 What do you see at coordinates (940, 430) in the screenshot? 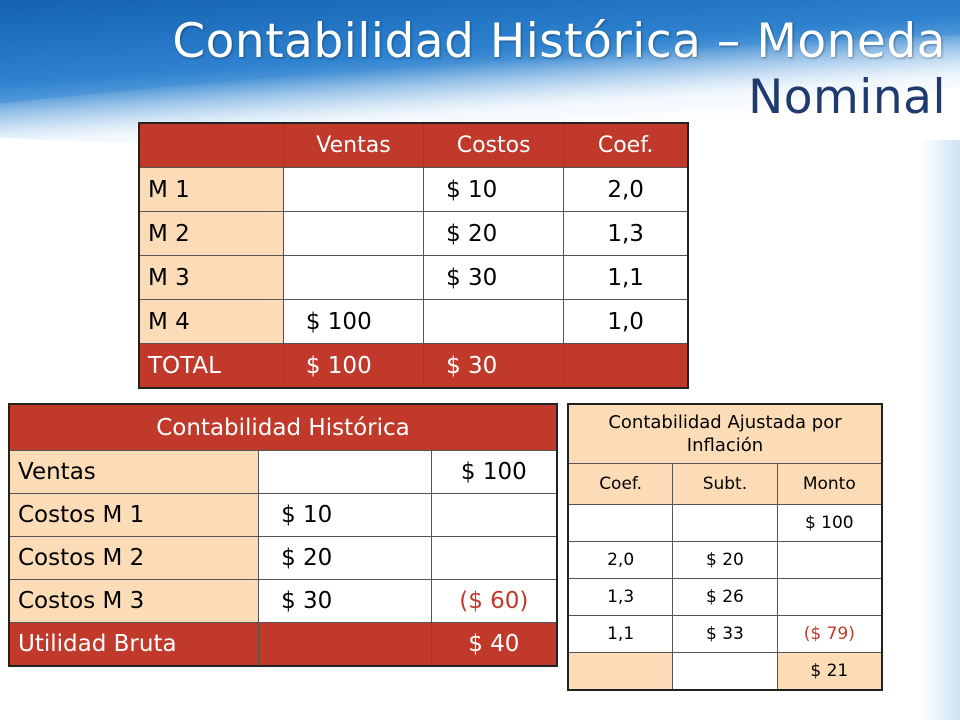
I see `background-right-strip` at bounding box center [940, 430].